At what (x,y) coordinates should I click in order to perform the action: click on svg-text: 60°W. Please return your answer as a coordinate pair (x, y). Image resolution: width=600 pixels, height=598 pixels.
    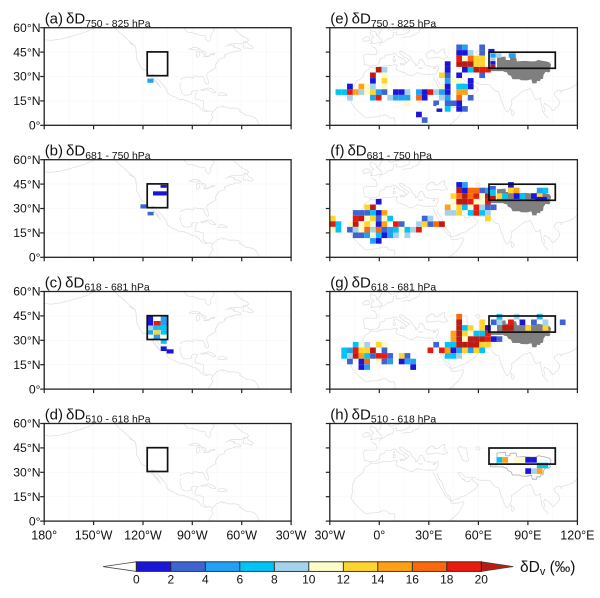
    Looking at the image, I should click on (241, 536).